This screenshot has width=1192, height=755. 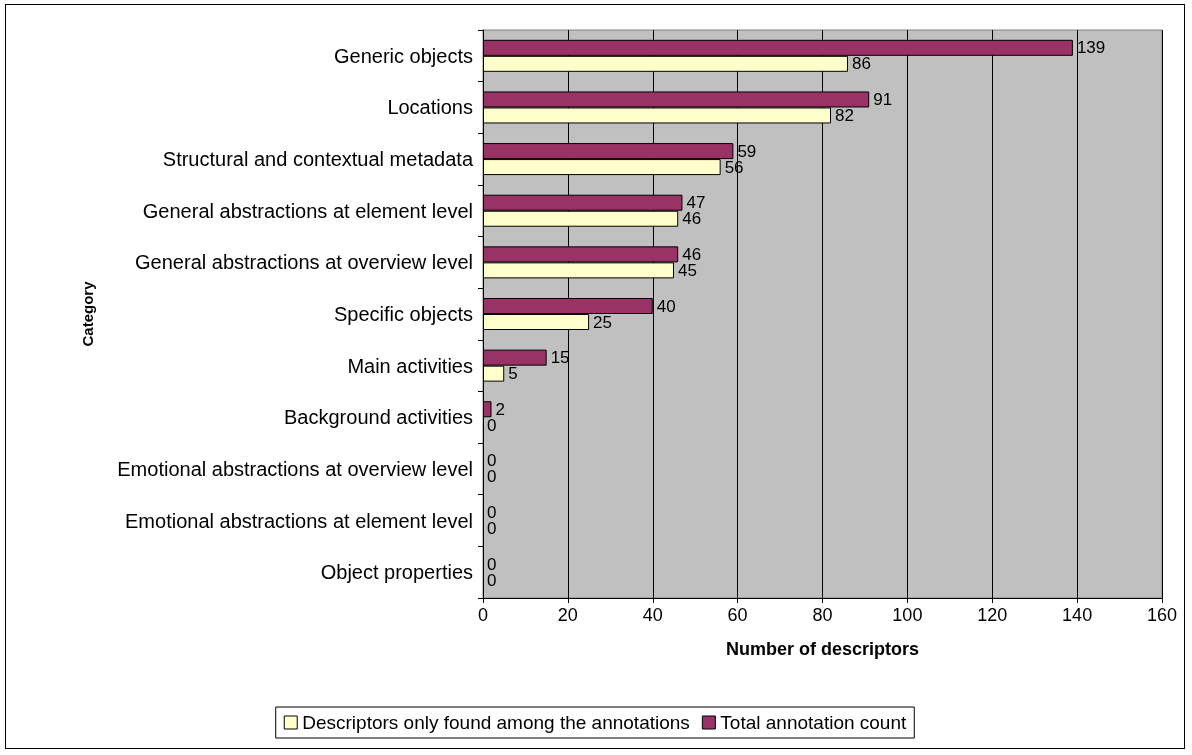 What do you see at coordinates (1162, 615) in the screenshot?
I see `x-tick-label: 160` at bounding box center [1162, 615].